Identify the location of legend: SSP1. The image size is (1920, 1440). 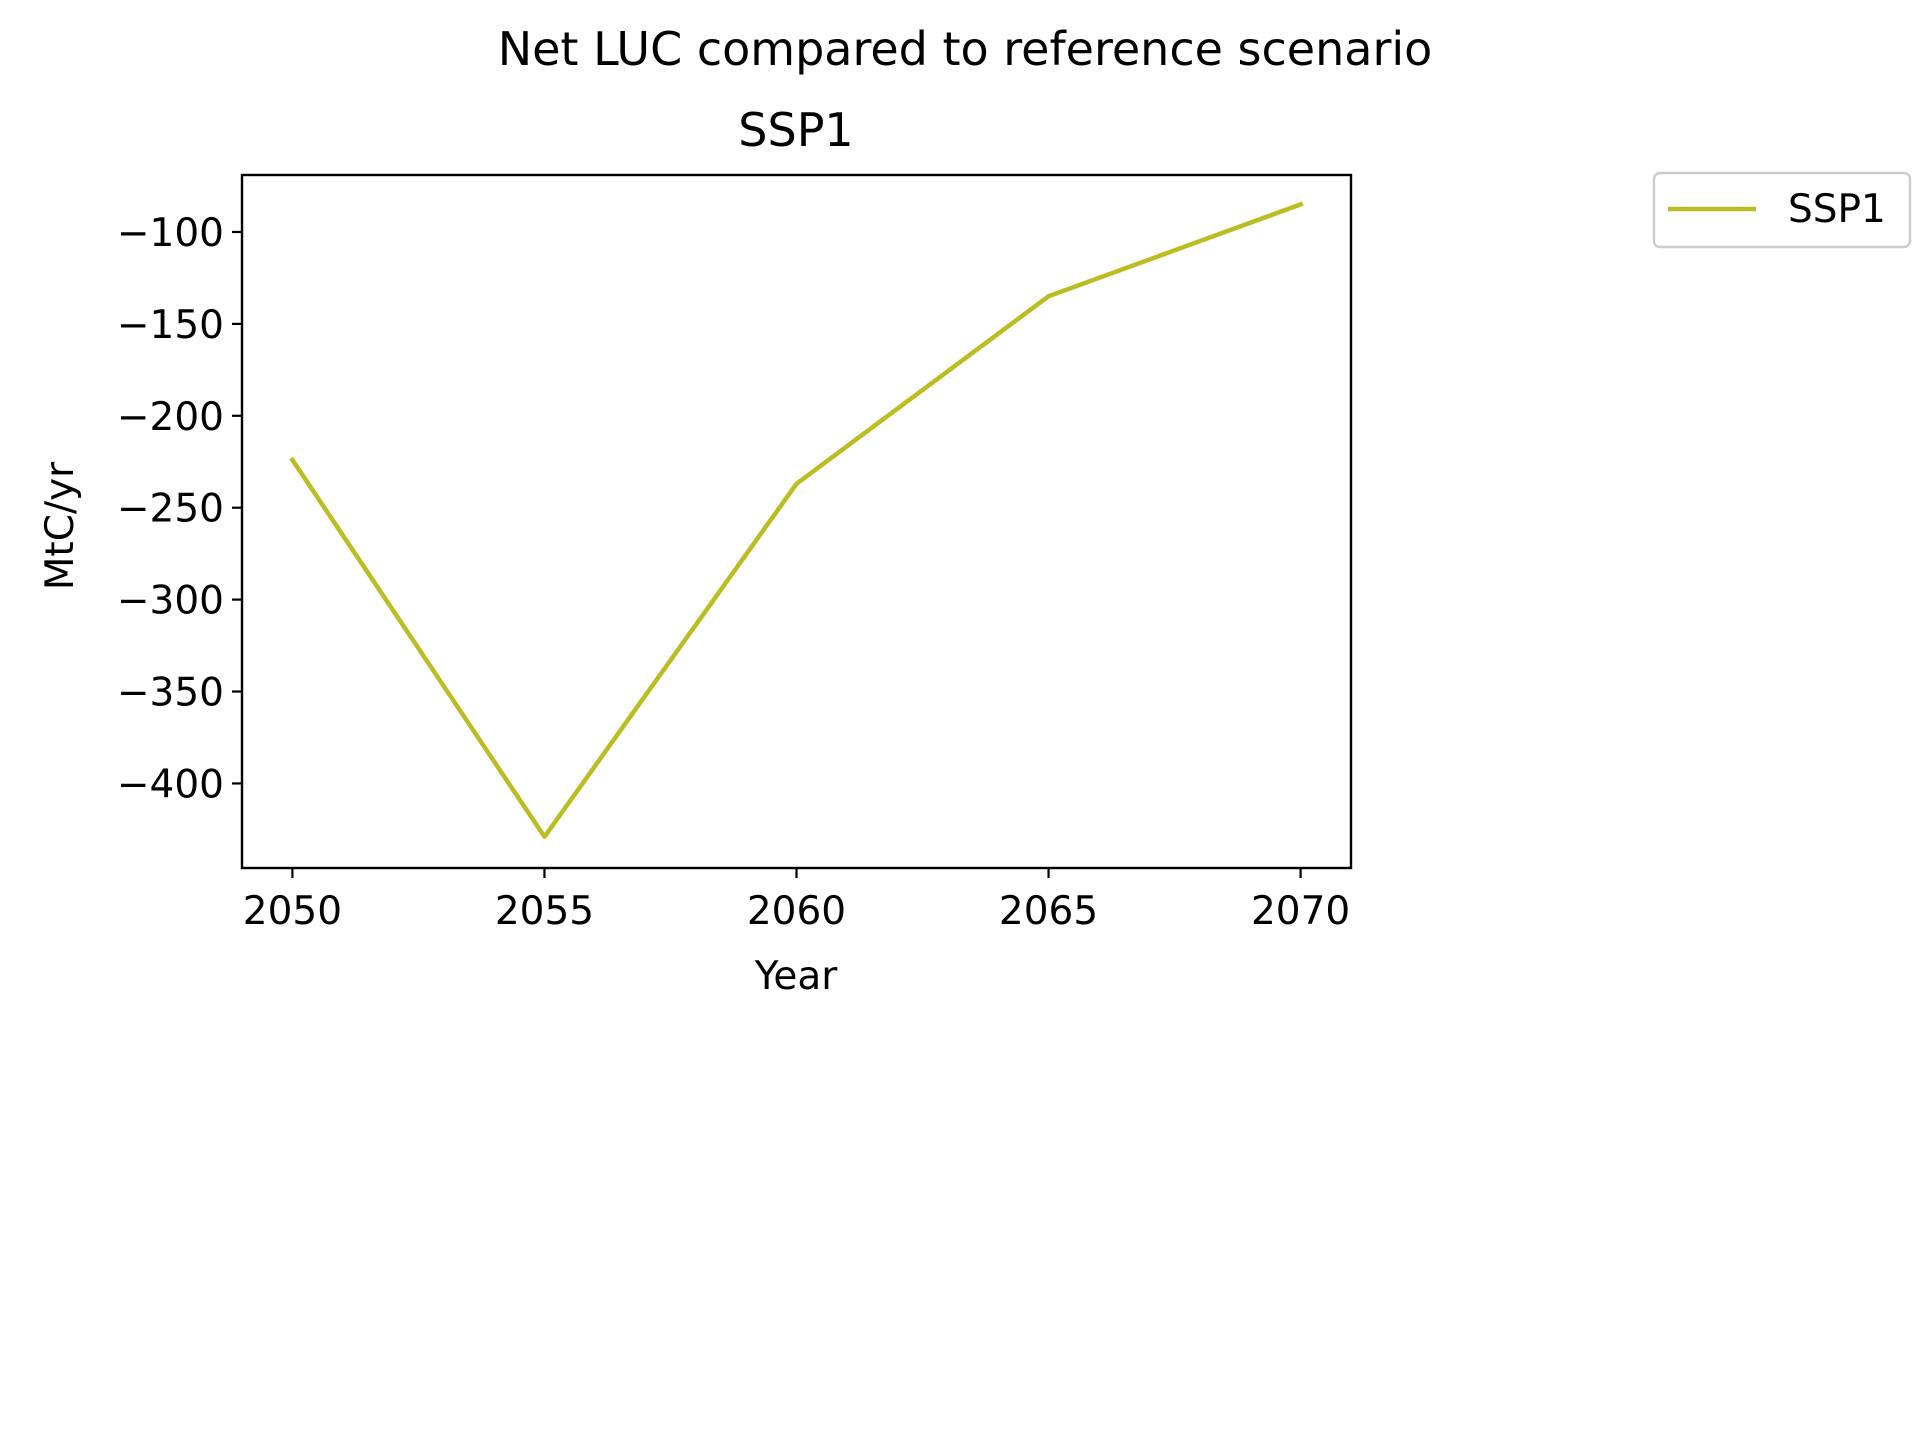
(1782, 210).